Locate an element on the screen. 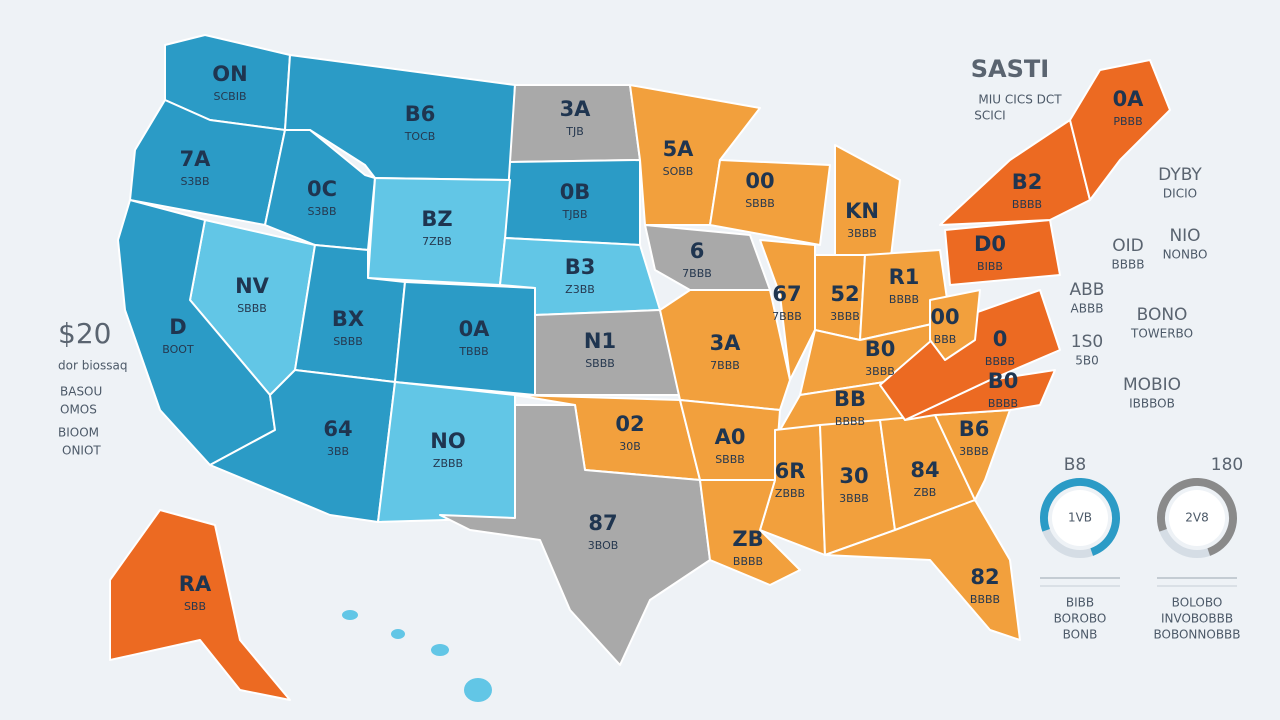  side-label: MOBIO is located at coordinates (1152, 385).